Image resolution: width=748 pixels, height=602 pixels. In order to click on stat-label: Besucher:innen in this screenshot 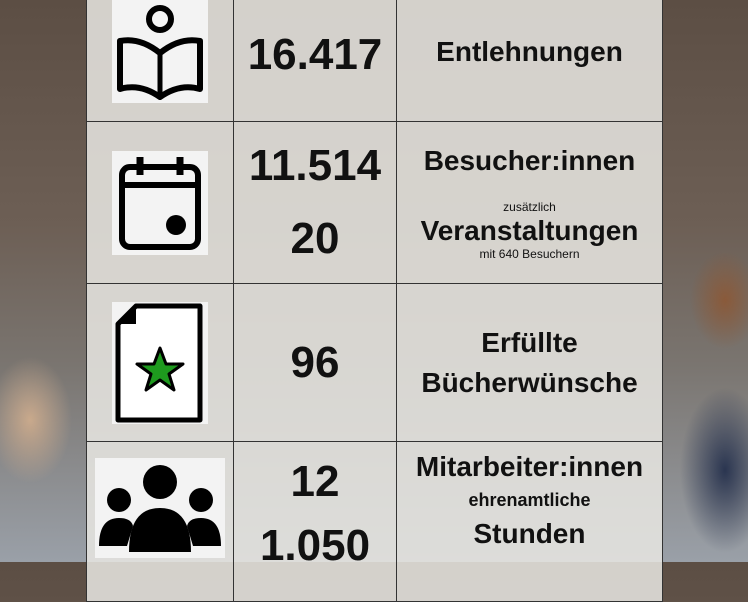, I will do `click(529, 160)`.